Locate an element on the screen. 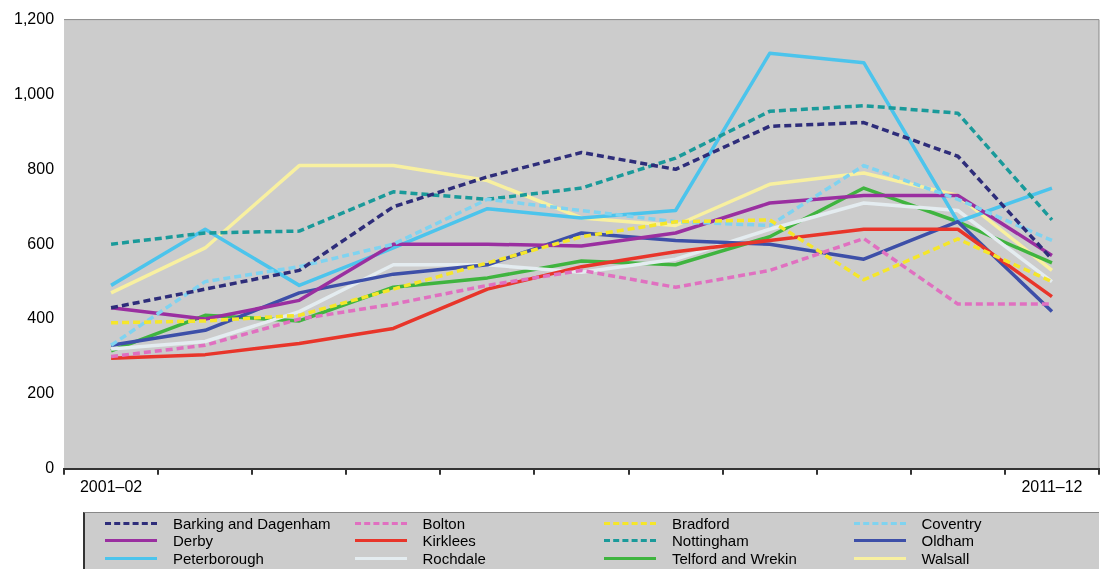 The width and height of the screenshot is (1101, 569). legend-label: Kirklees is located at coordinates (449, 541).